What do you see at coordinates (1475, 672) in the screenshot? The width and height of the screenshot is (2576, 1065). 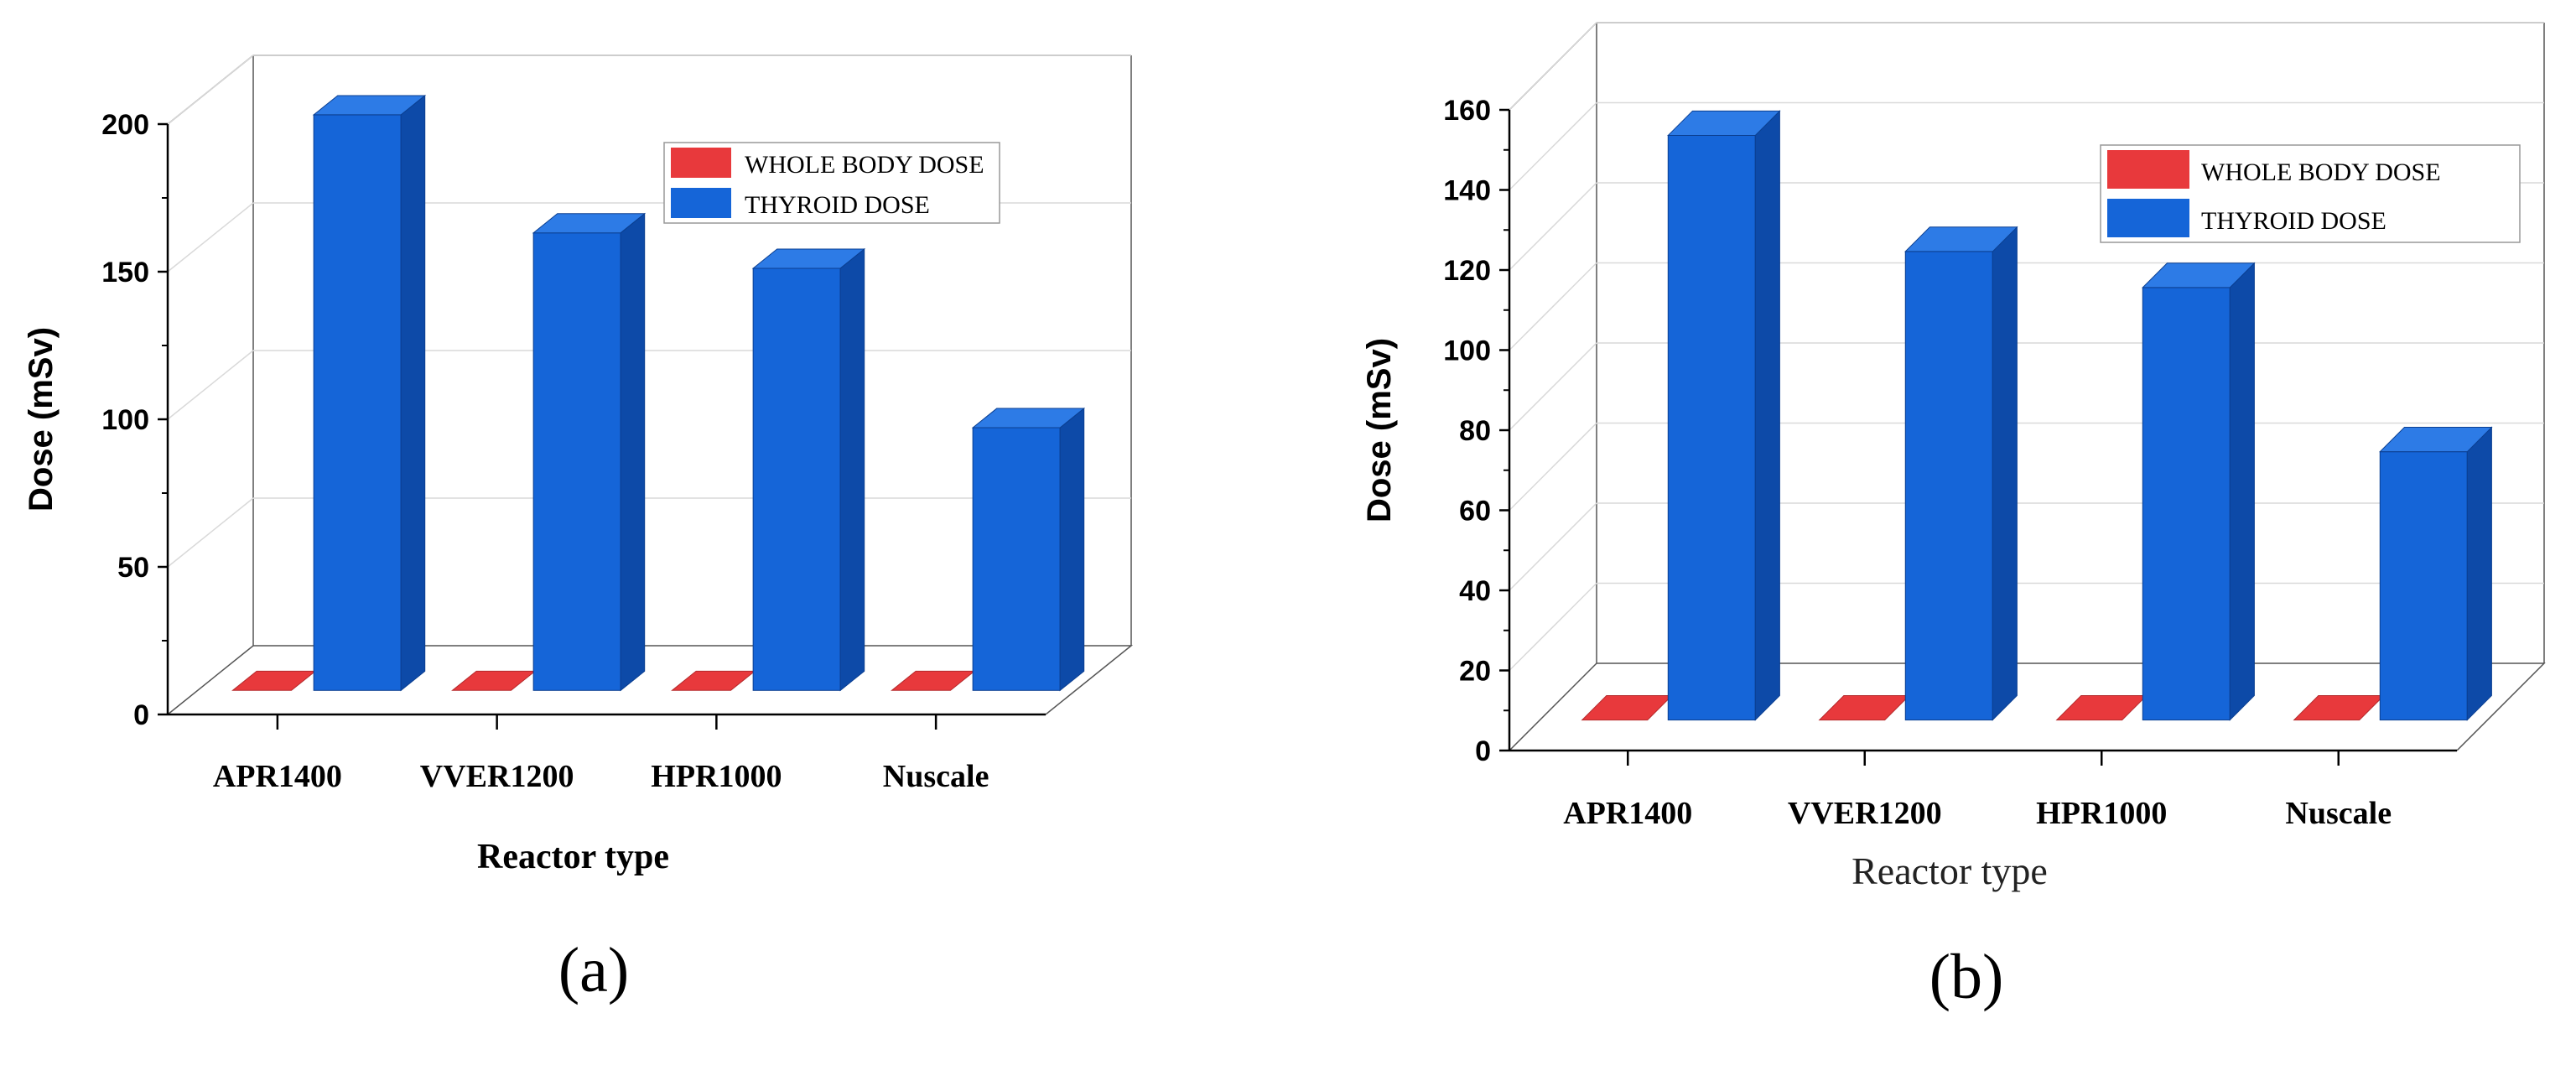 I see `y-tick-label: 20` at bounding box center [1475, 672].